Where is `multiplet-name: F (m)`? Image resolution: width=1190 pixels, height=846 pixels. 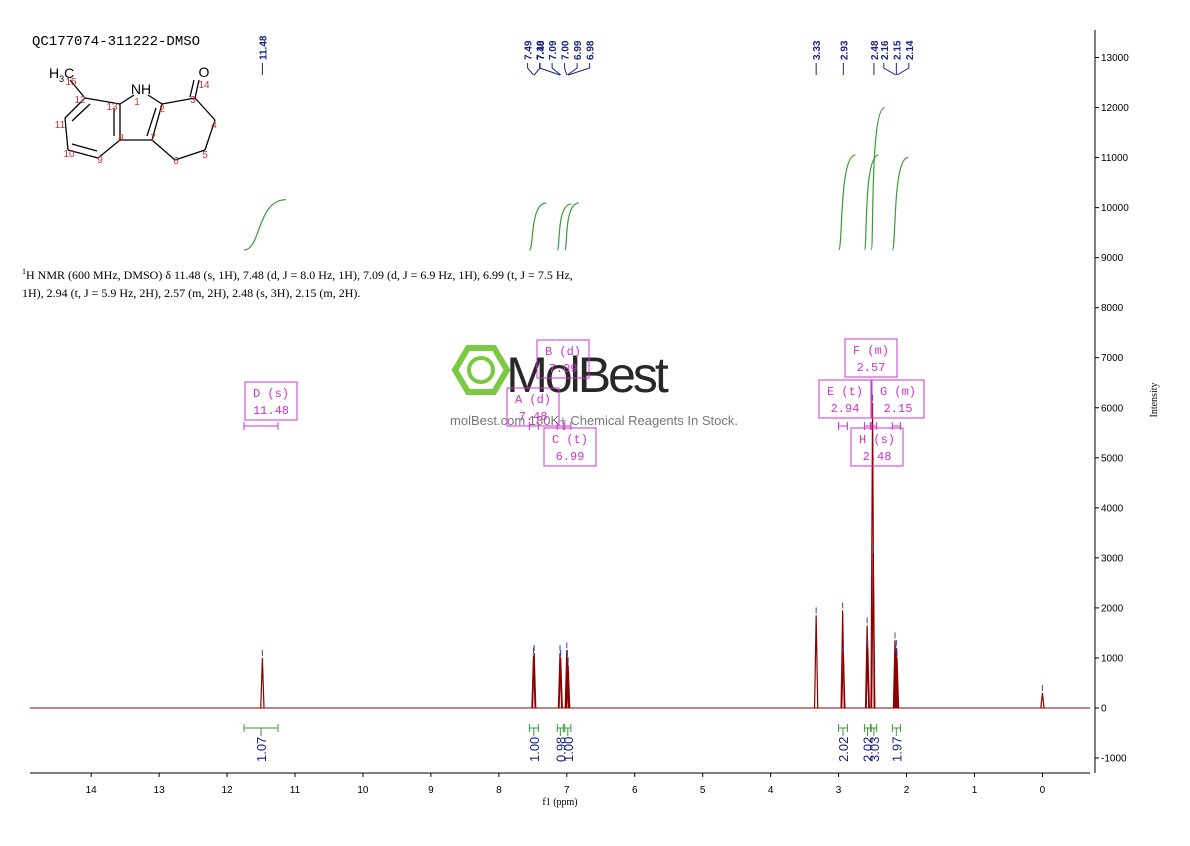
multiplet-name: F (m) is located at coordinates (871, 351).